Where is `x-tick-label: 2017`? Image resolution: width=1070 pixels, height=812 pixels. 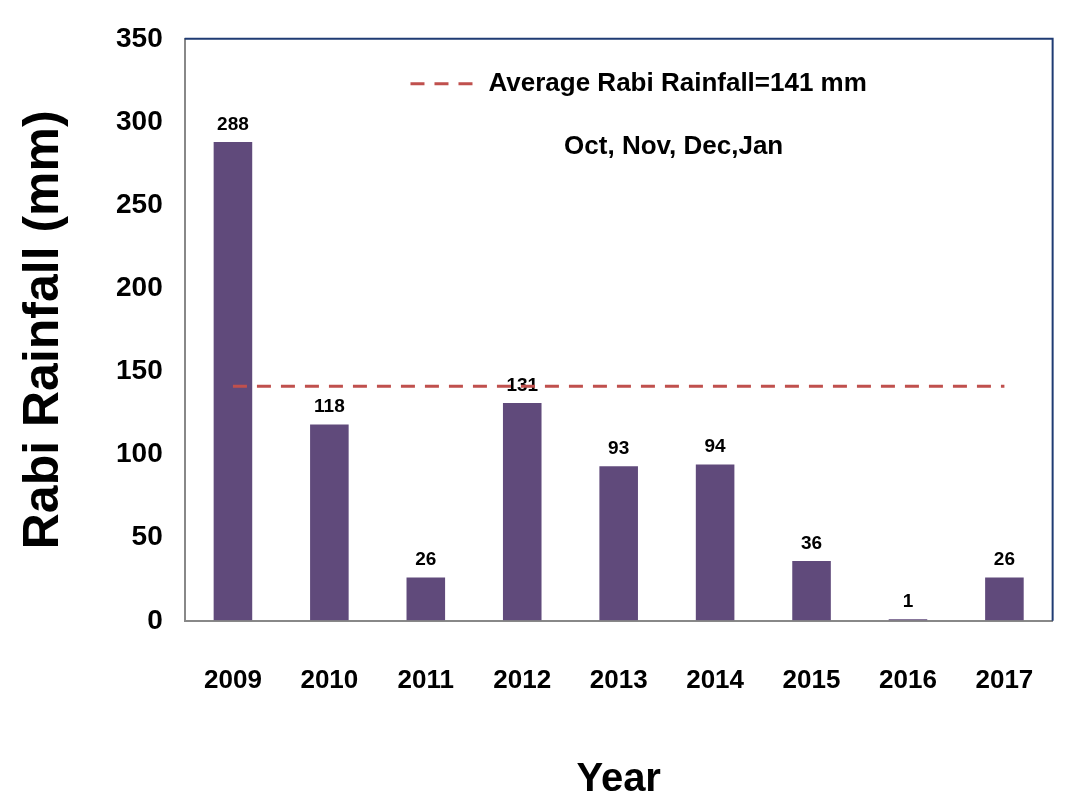 x-tick-label: 2017 is located at coordinates (1004, 678).